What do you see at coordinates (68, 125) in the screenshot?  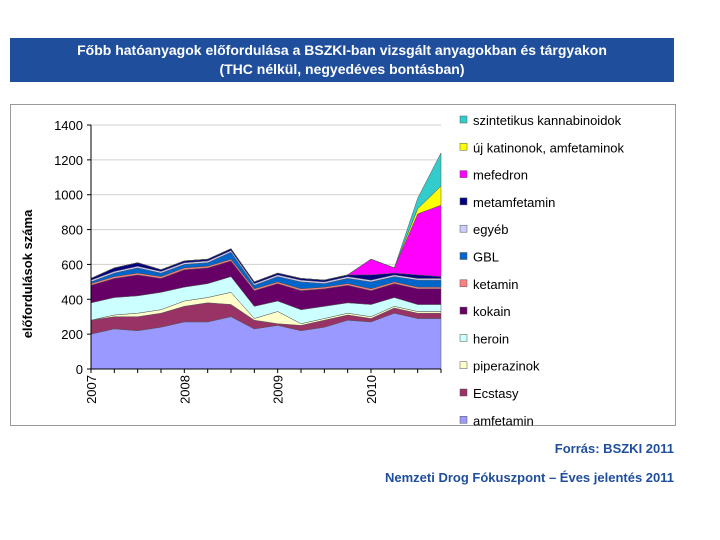 I see `y-tick-label: 1400` at bounding box center [68, 125].